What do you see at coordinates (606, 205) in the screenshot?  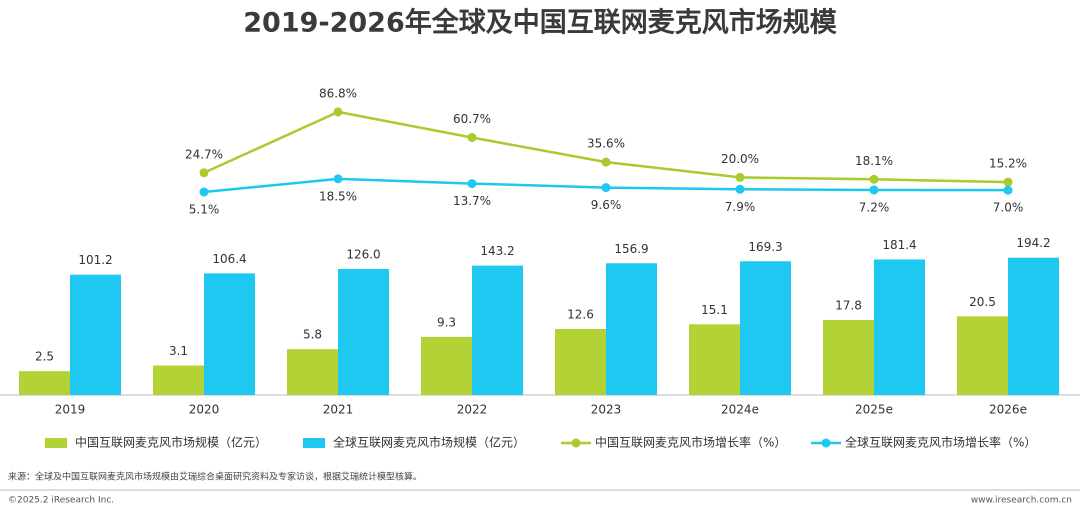 I see `line-value-label: 9.6%` at bounding box center [606, 205].